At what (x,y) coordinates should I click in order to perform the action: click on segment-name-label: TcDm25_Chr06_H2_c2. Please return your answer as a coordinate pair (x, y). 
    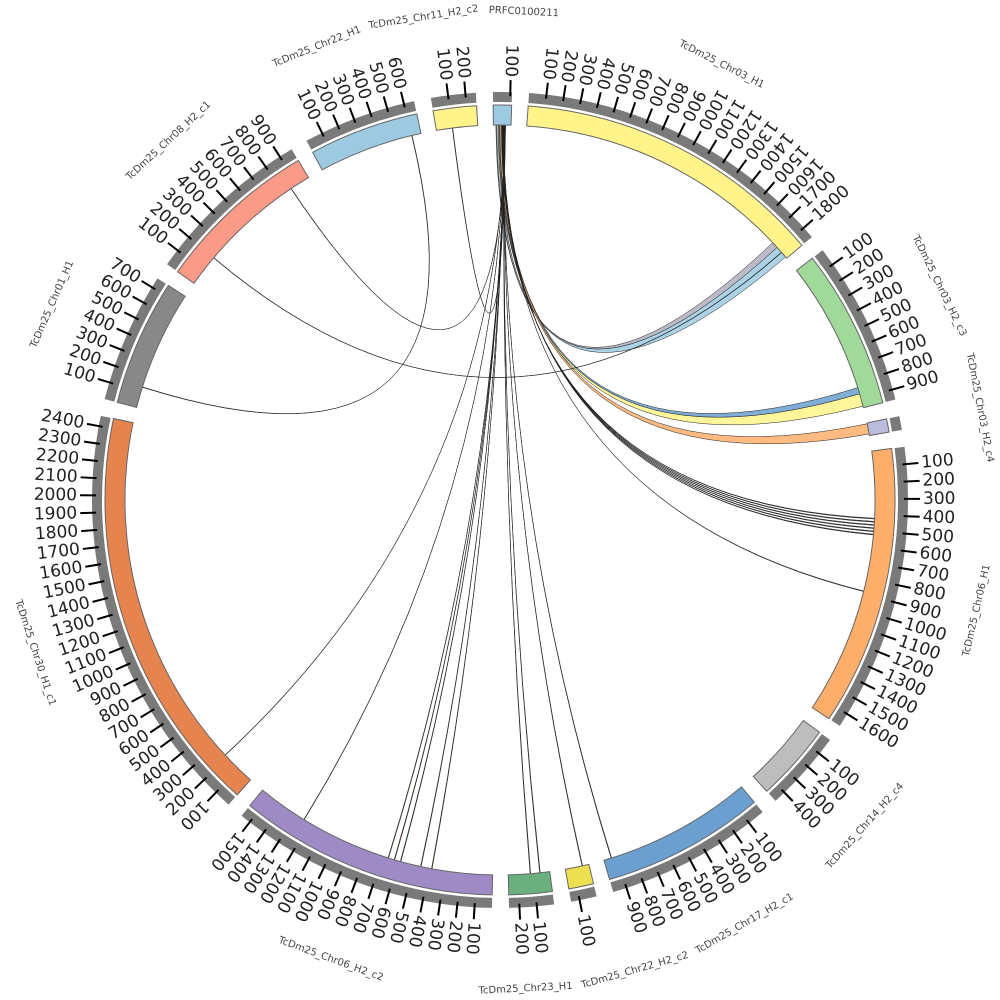
    Looking at the image, I should click on (330, 959).